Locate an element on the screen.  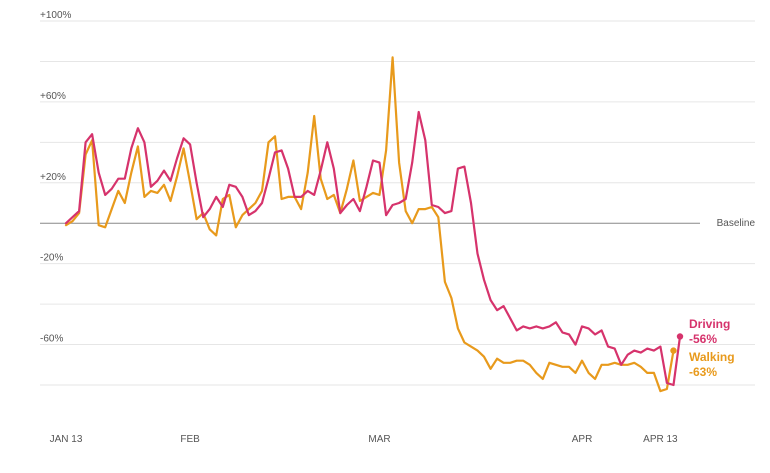
baseline: Baseline is located at coordinates (397, 223).